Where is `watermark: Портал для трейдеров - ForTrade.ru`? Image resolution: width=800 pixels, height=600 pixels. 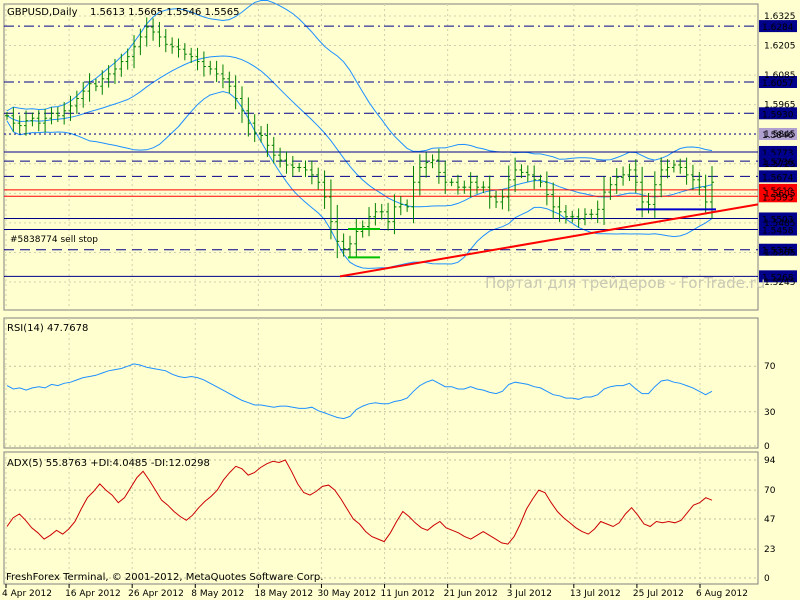
watermark: Портал для трейдеров - ForTrade.ru is located at coordinates (625, 283).